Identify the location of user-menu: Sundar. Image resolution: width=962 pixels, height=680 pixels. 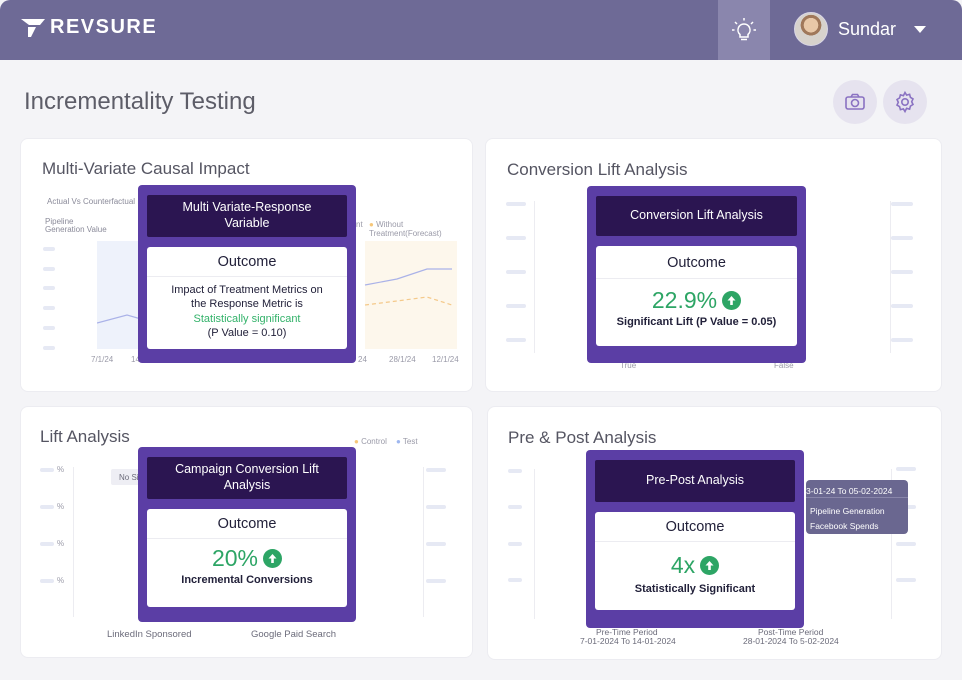
(860, 29).